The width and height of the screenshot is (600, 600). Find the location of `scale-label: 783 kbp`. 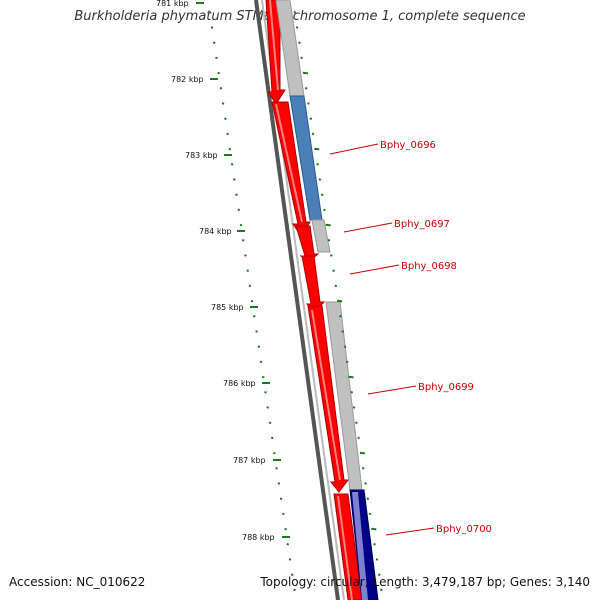

scale-label: 783 kbp is located at coordinates (201, 155).